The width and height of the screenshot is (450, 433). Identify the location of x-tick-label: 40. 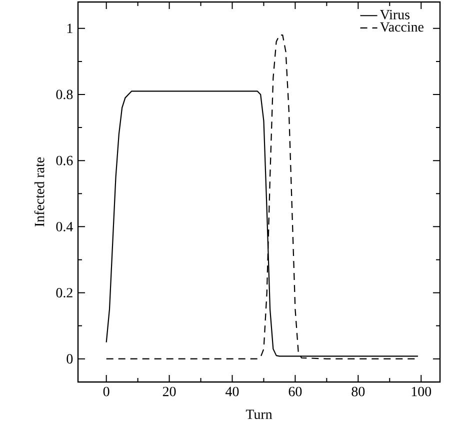
(232, 391).